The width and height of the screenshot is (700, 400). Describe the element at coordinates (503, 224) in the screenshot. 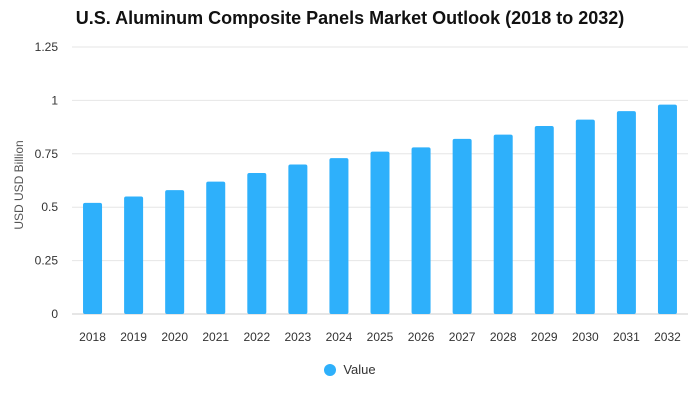

I see `bar-2028` at that location.